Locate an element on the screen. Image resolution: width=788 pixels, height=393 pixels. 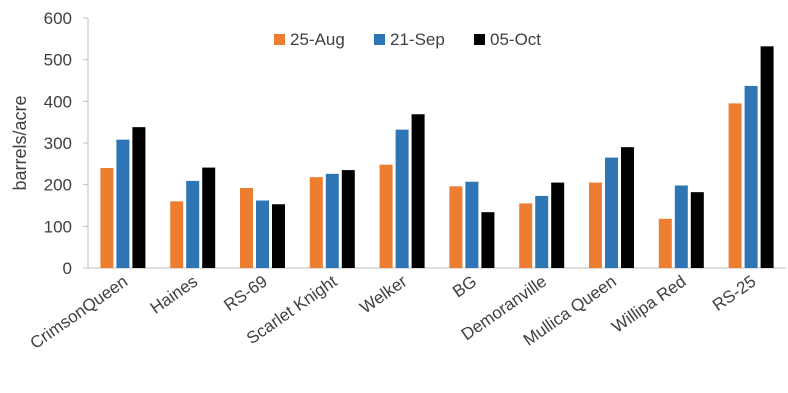
y-tick-label: 0 is located at coordinates (67, 268).